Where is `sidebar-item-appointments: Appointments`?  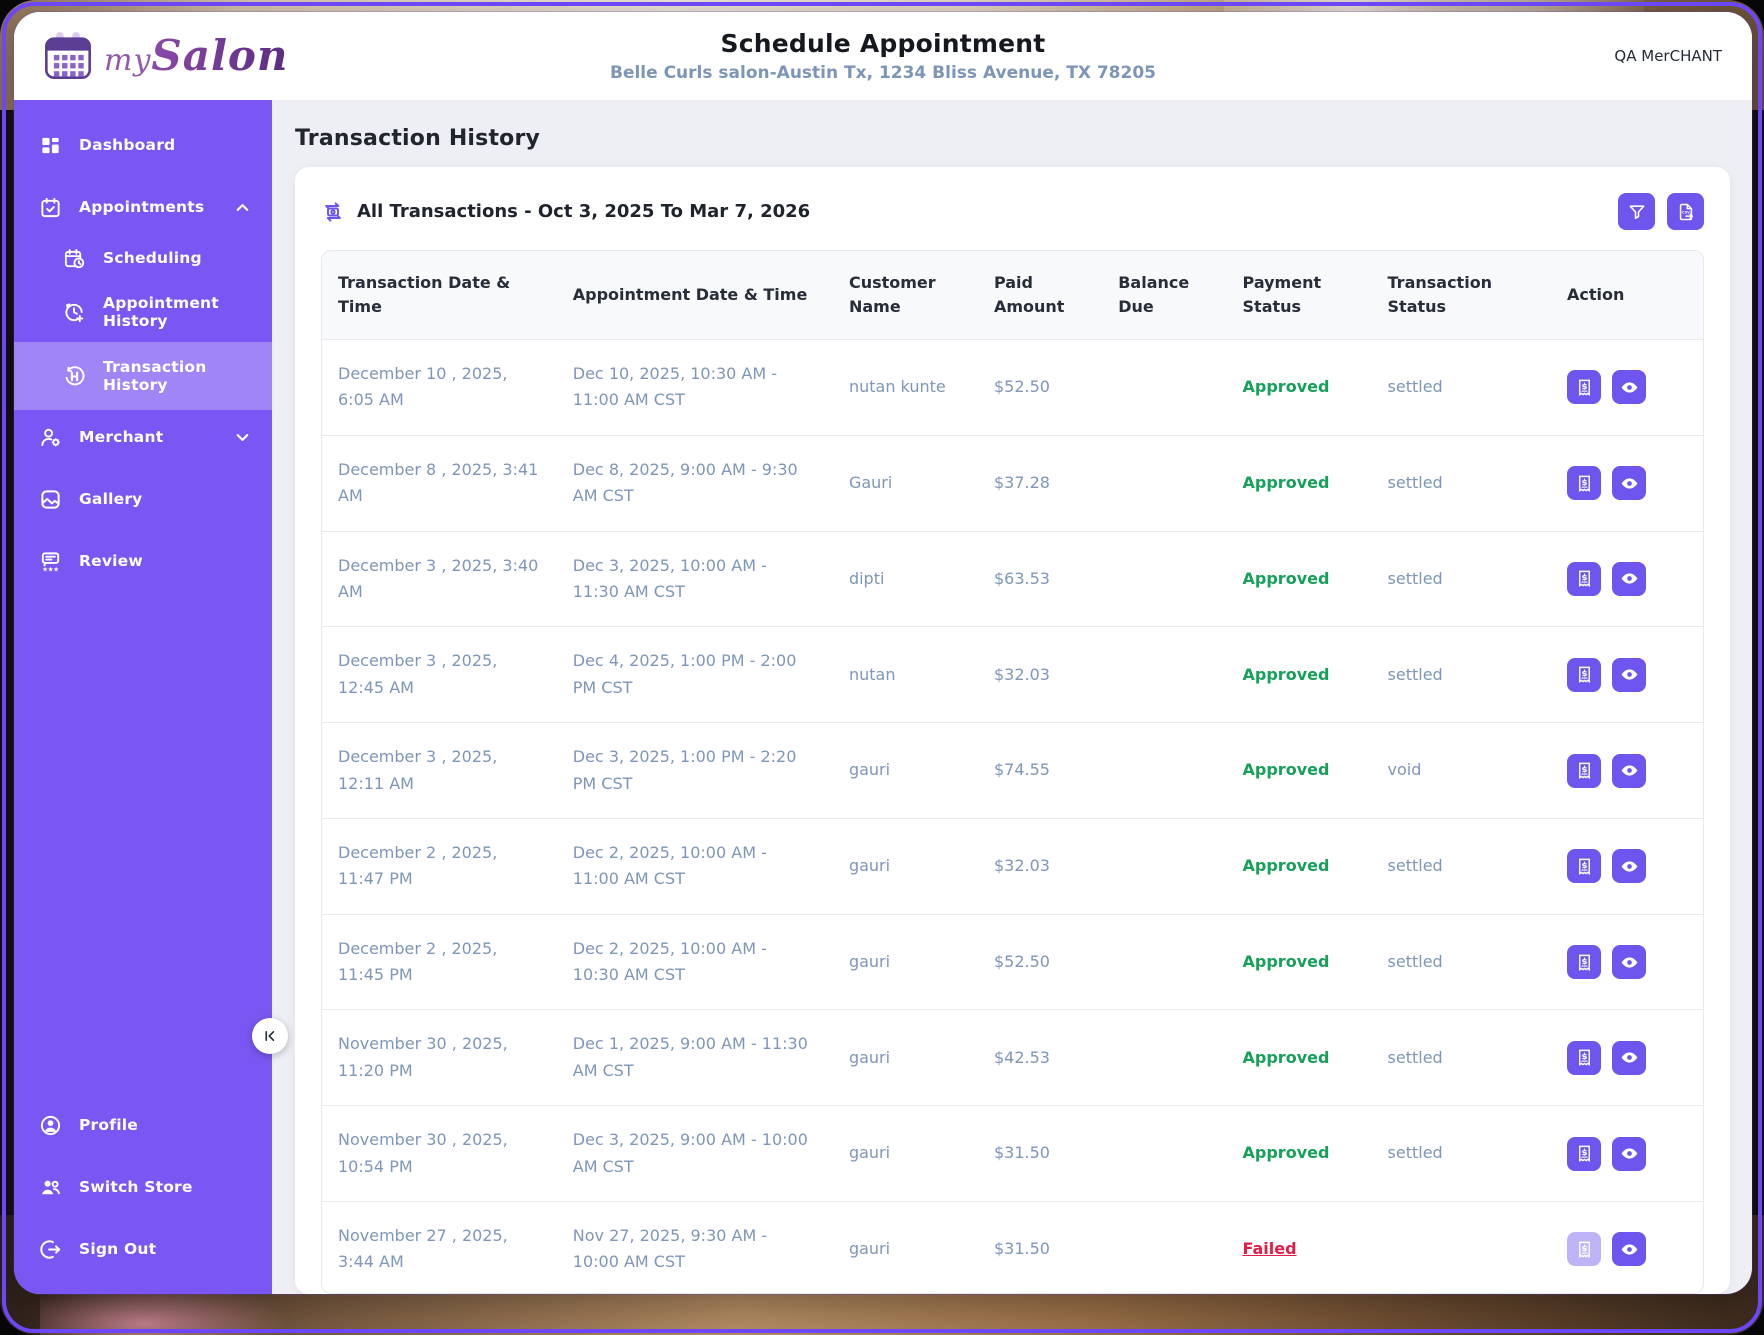
sidebar-item-appointments: Appointments is located at coordinates (143, 207).